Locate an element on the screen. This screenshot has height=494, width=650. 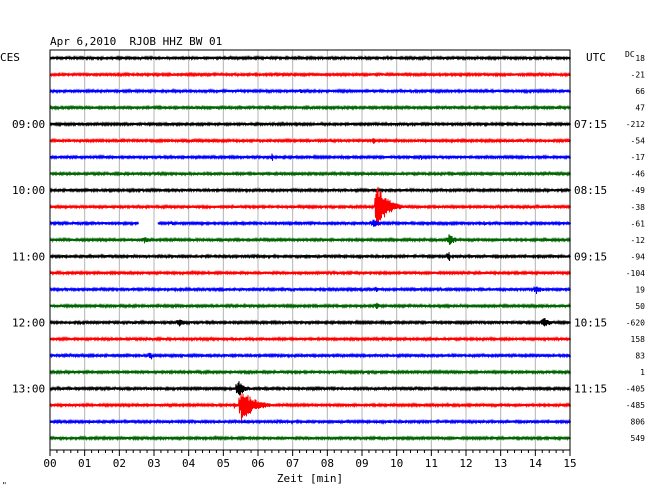
x-tick-label: 15 is located at coordinates (569, 463).